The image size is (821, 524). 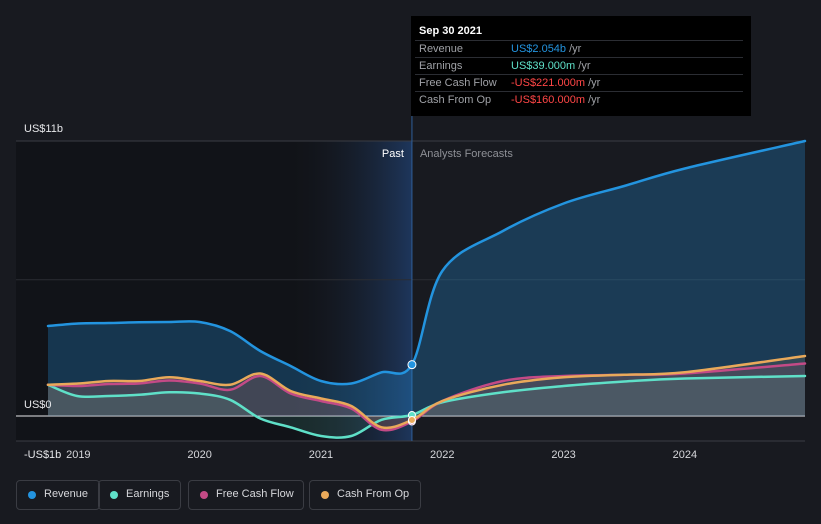 What do you see at coordinates (442, 455) in the screenshot?
I see `x-tick-label: 2022` at bounding box center [442, 455].